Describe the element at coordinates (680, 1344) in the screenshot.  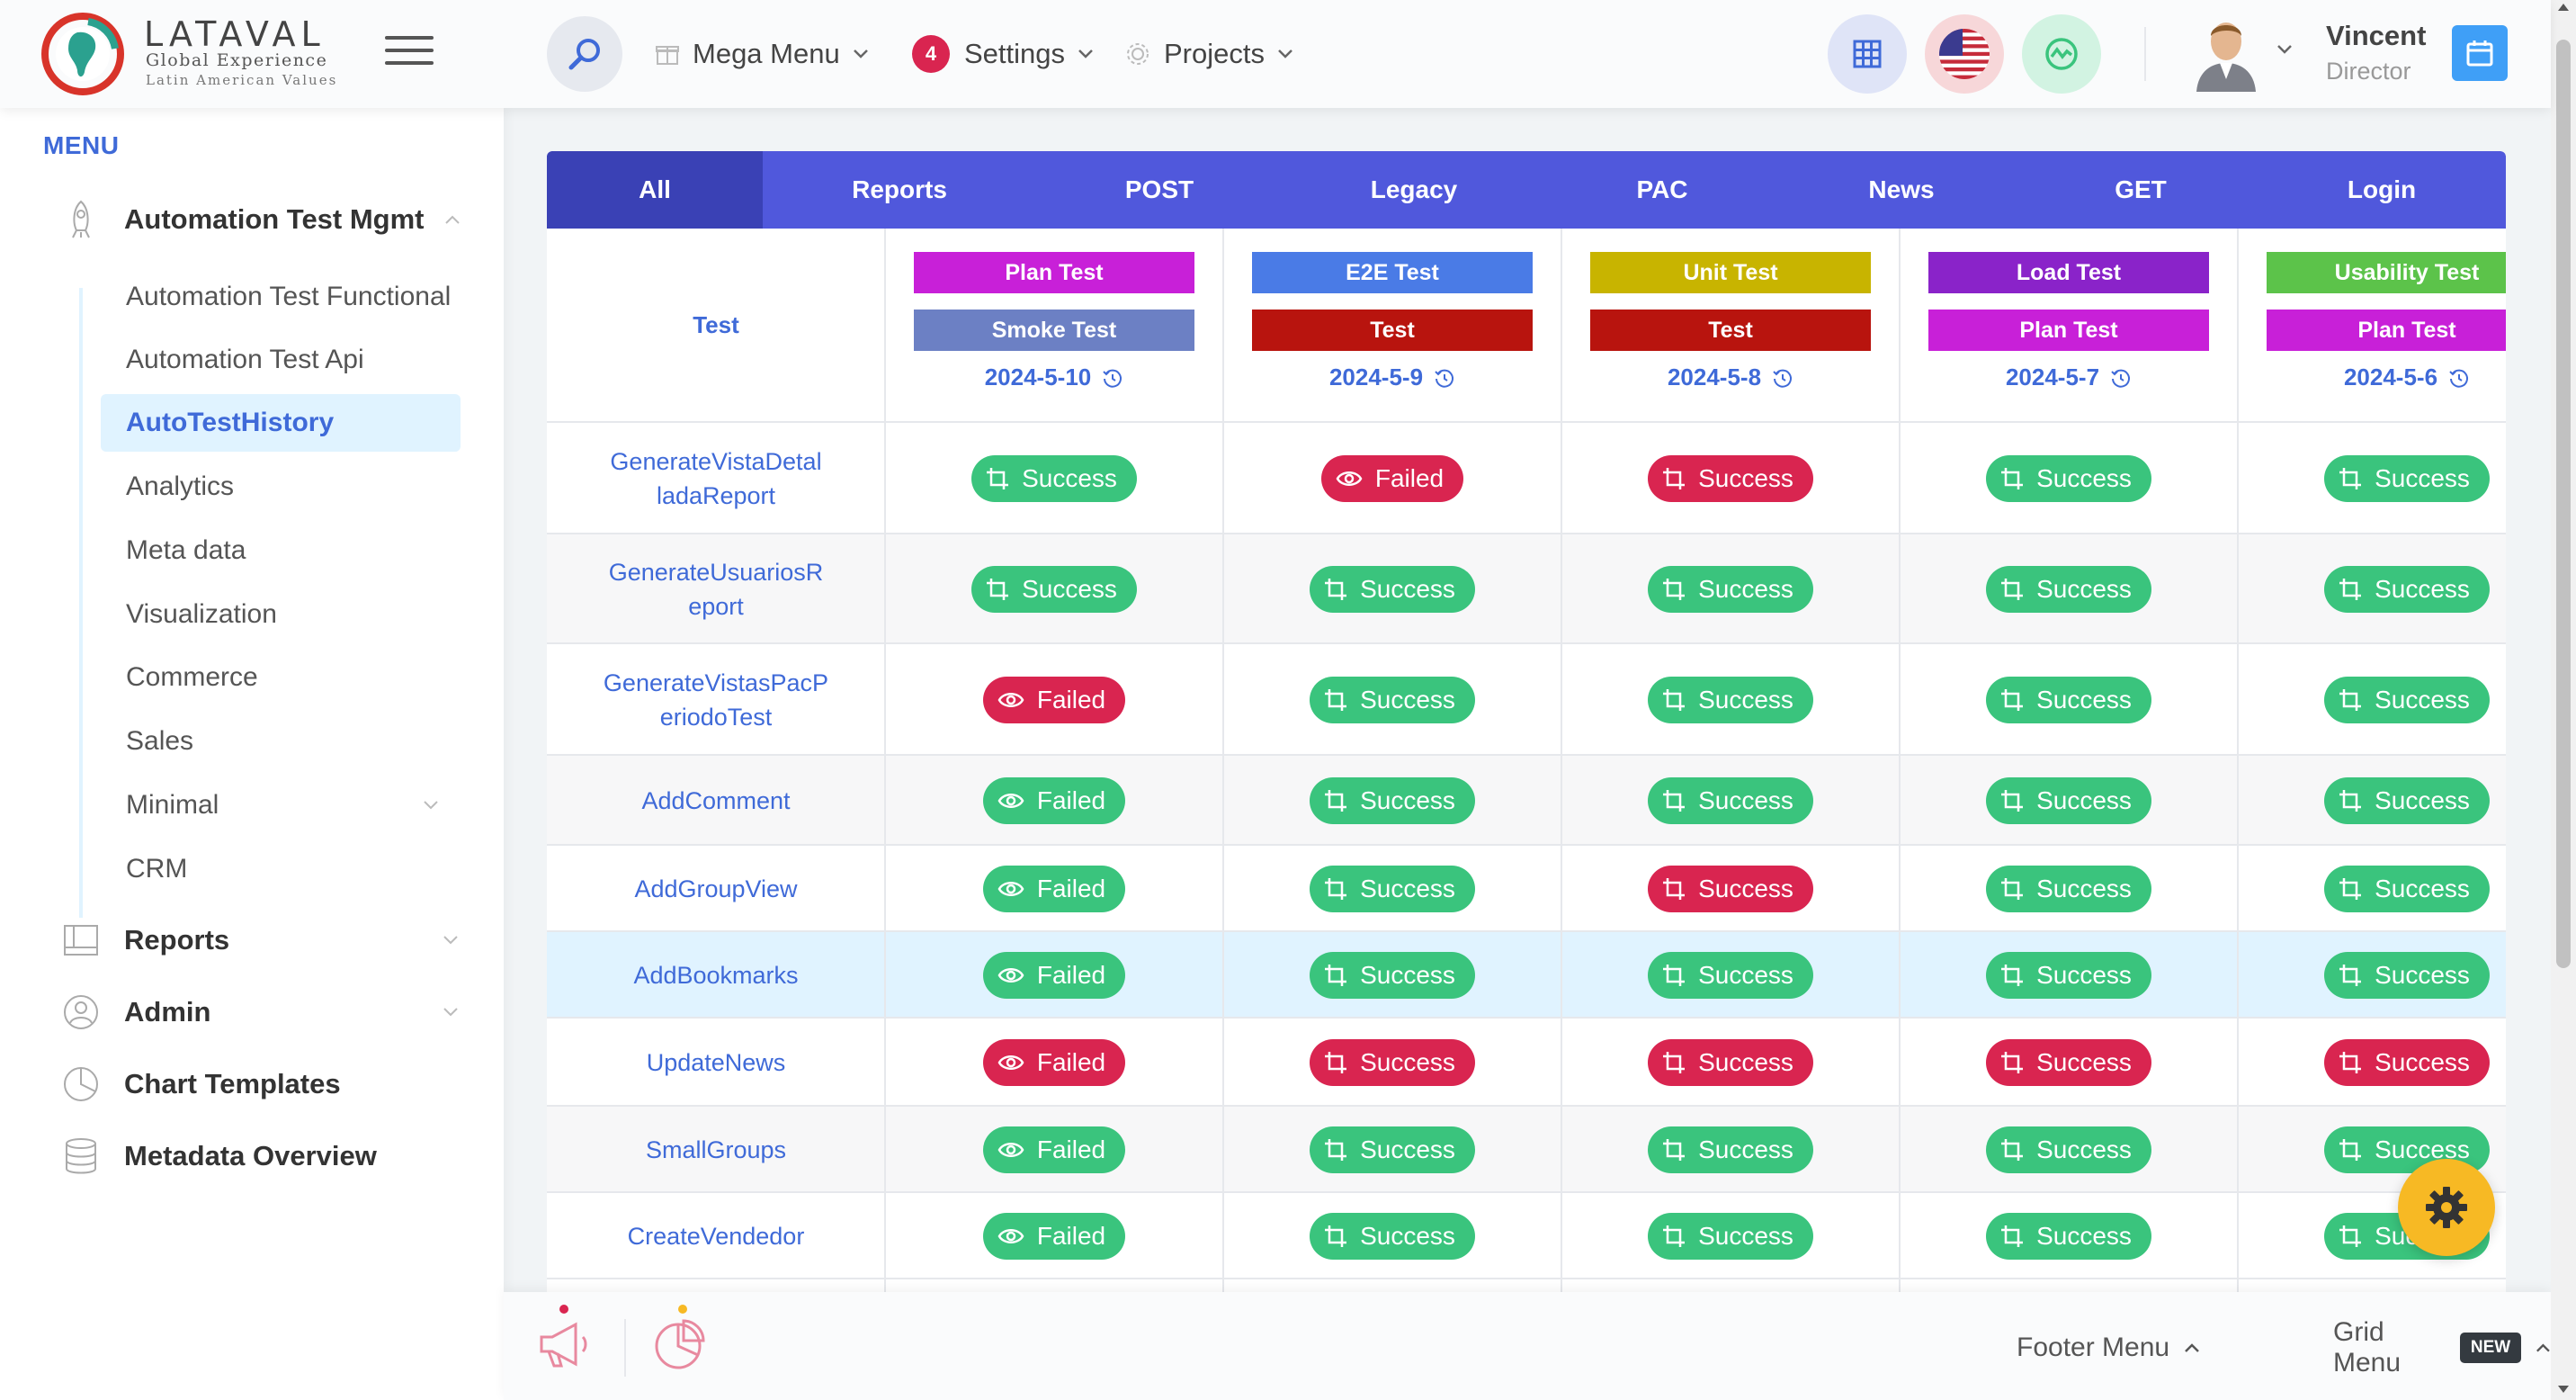
I see `pie-chart-icon` at that location.